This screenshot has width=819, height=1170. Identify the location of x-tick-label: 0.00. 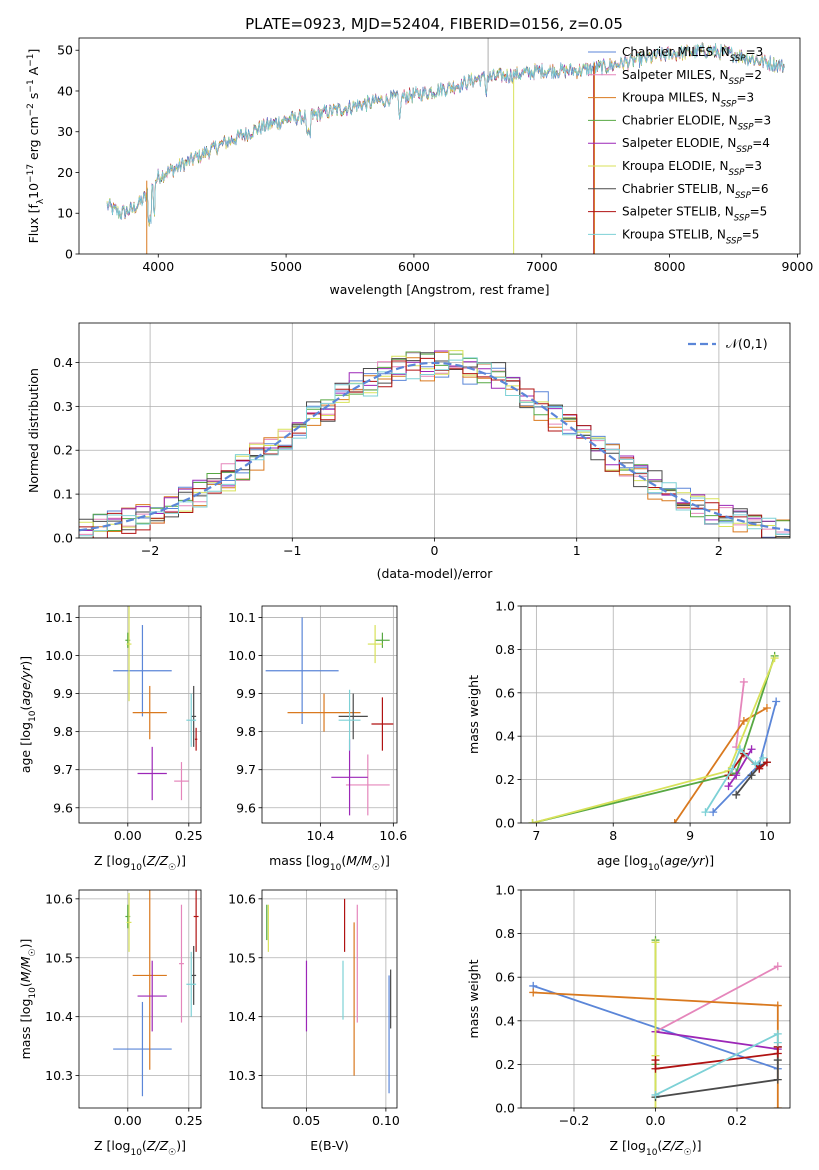
(128, 1120).